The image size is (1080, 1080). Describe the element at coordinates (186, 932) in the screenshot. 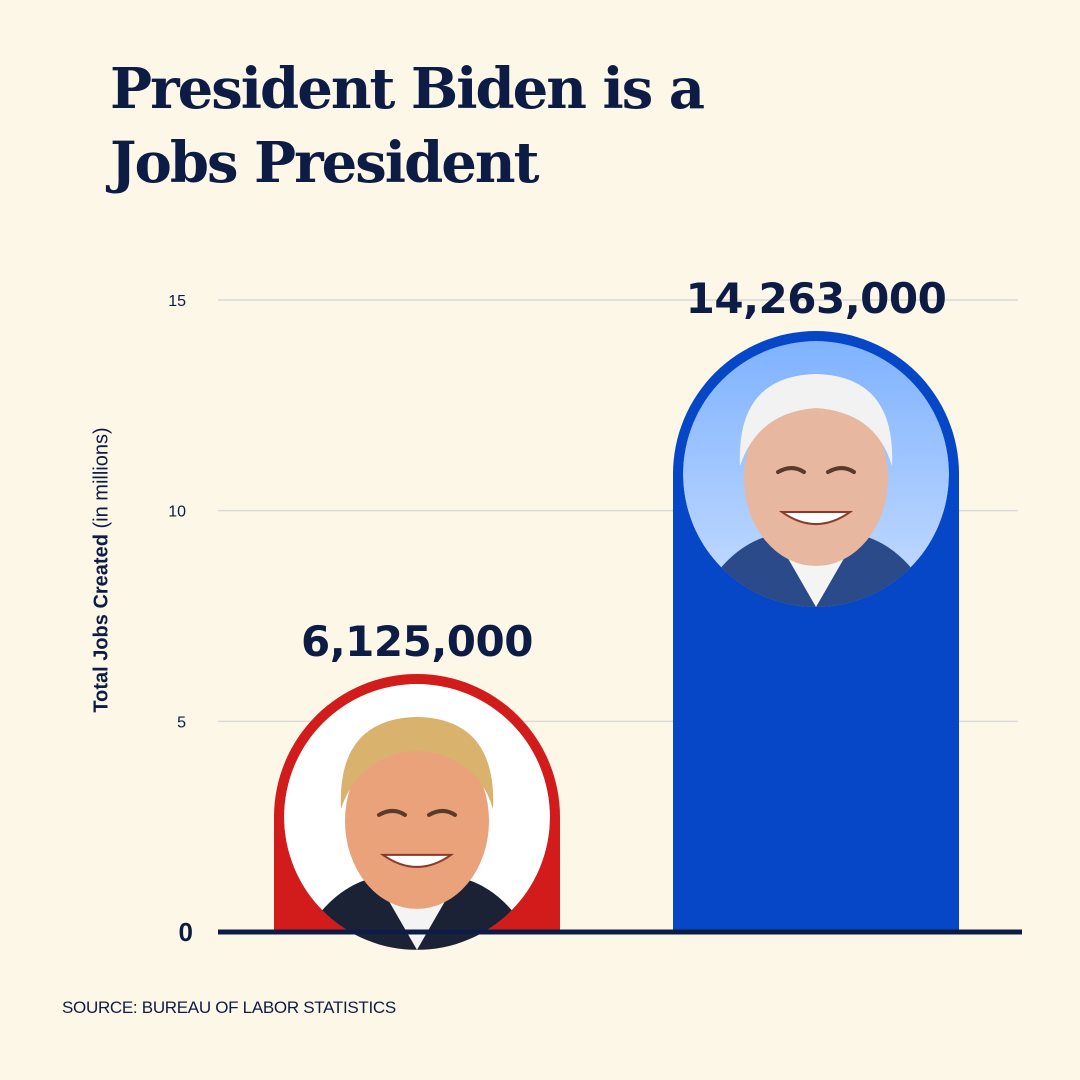

I see `y-tick-label: 0` at that location.